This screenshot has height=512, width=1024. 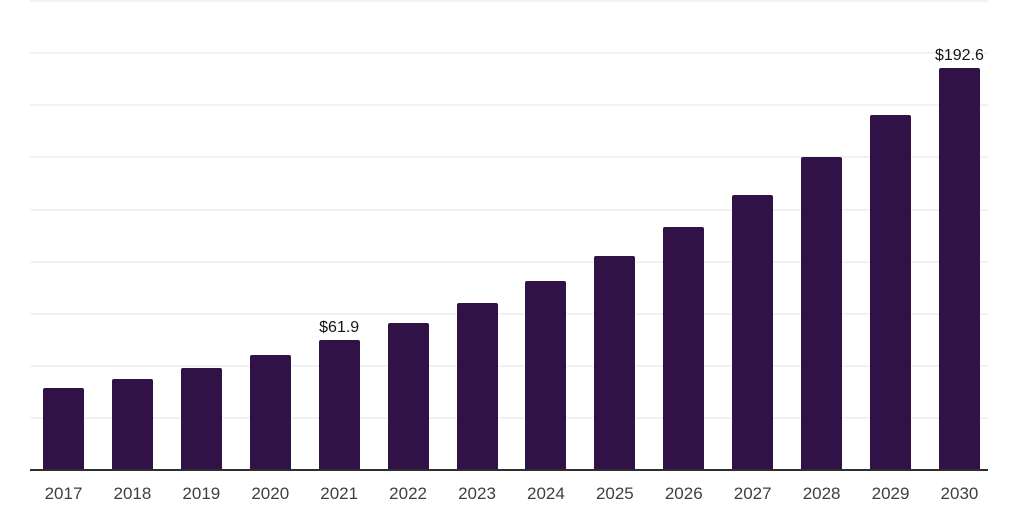 I want to click on x-tick-2027: 2027, so click(x=752, y=493).